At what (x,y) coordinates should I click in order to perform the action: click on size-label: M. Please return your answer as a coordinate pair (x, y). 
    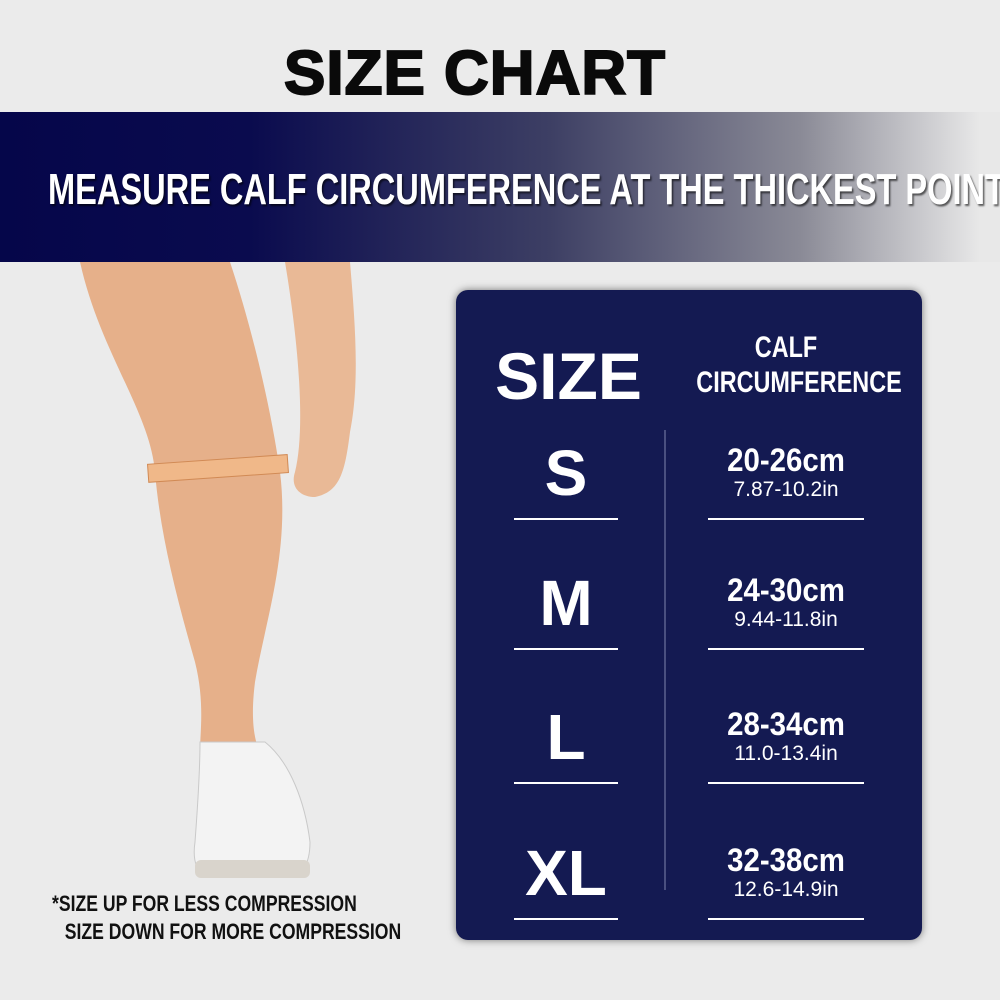
    Looking at the image, I should click on (566, 603).